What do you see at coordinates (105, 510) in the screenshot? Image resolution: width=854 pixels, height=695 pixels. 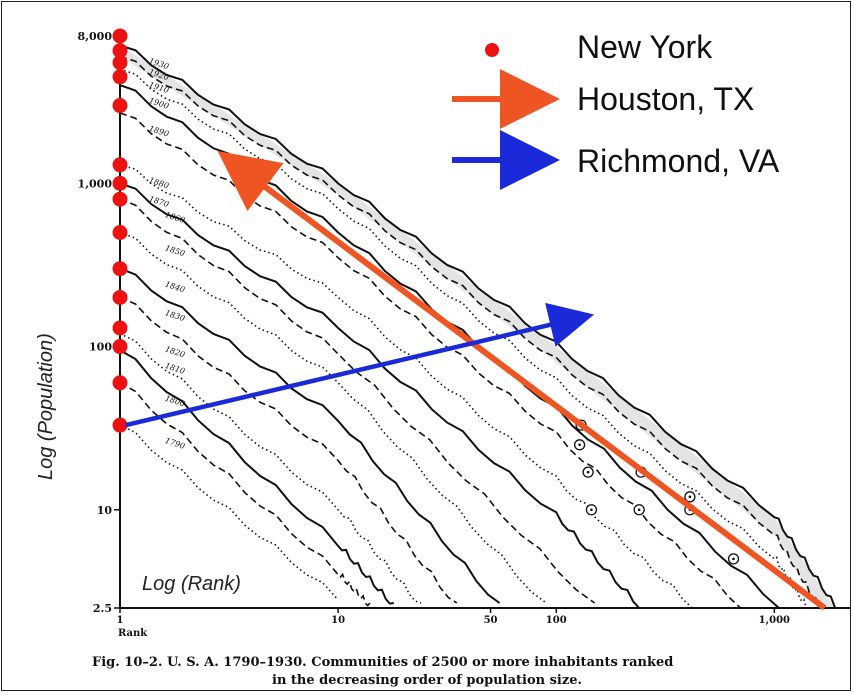 I see `y-tick-label: 10` at bounding box center [105, 510].